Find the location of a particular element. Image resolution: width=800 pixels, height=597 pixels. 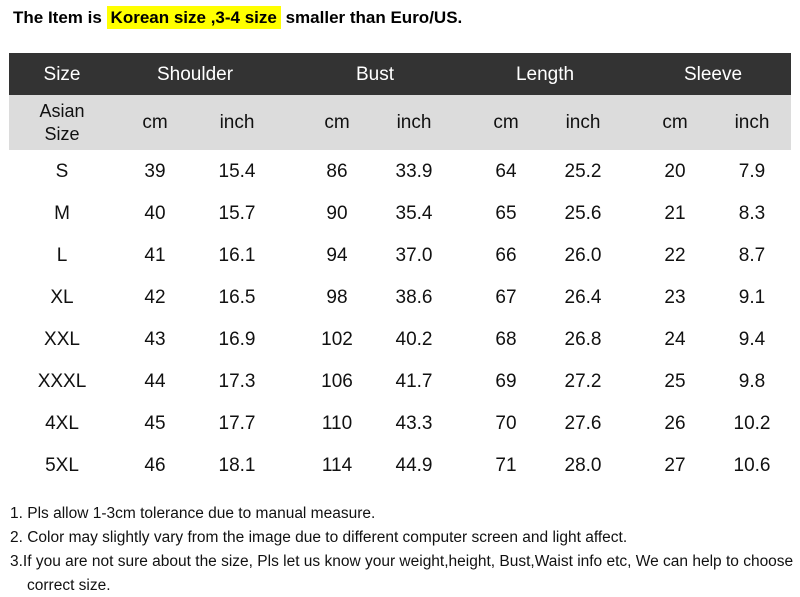

table-cell: 110 is located at coordinates (337, 423).